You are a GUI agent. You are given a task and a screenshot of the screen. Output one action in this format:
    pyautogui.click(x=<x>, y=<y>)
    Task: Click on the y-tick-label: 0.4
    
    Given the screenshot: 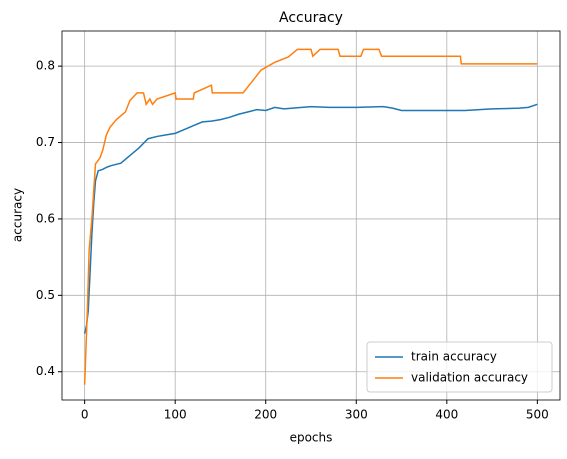 What is the action you would take?
    pyautogui.click(x=45, y=371)
    